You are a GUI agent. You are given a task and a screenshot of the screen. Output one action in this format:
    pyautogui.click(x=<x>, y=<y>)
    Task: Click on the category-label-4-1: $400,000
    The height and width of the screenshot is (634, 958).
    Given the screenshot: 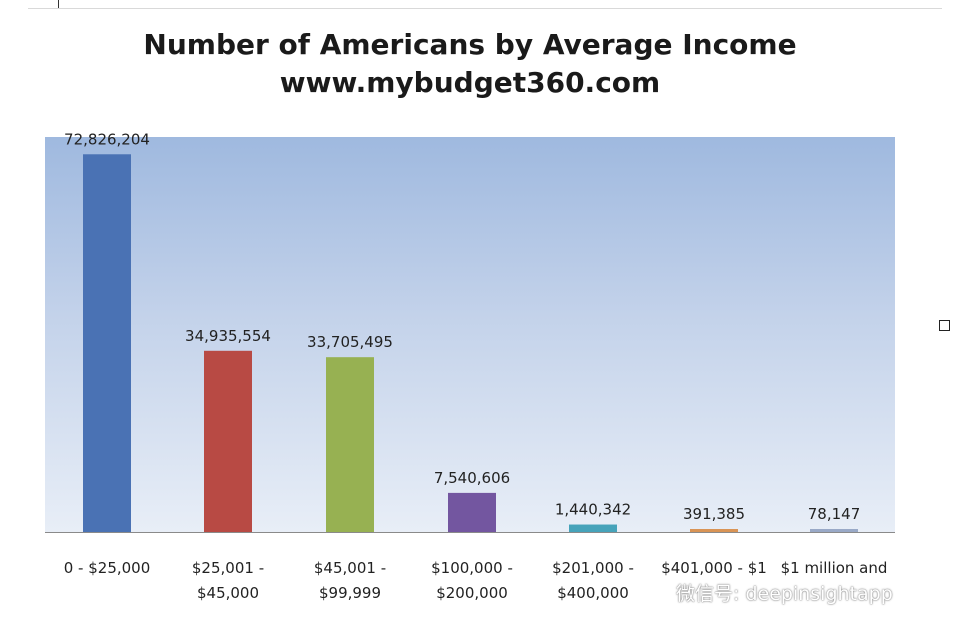 What is the action you would take?
    pyautogui.click(x=593, y=593)
    